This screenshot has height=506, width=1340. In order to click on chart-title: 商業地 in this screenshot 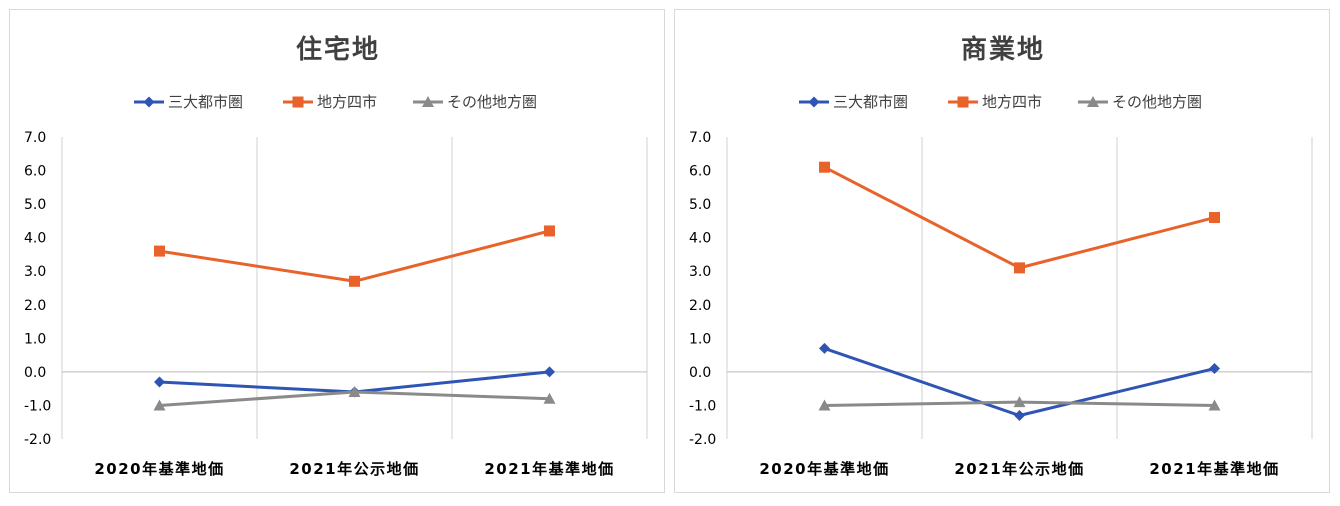, I will do `click(1003, 49)`.